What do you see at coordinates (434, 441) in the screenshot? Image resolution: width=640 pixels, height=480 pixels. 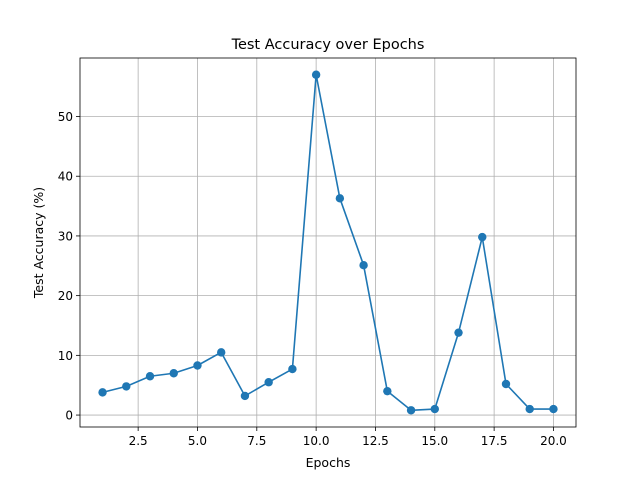 I see `x-tick-label: 15.0` at bounding box center [434, 441].